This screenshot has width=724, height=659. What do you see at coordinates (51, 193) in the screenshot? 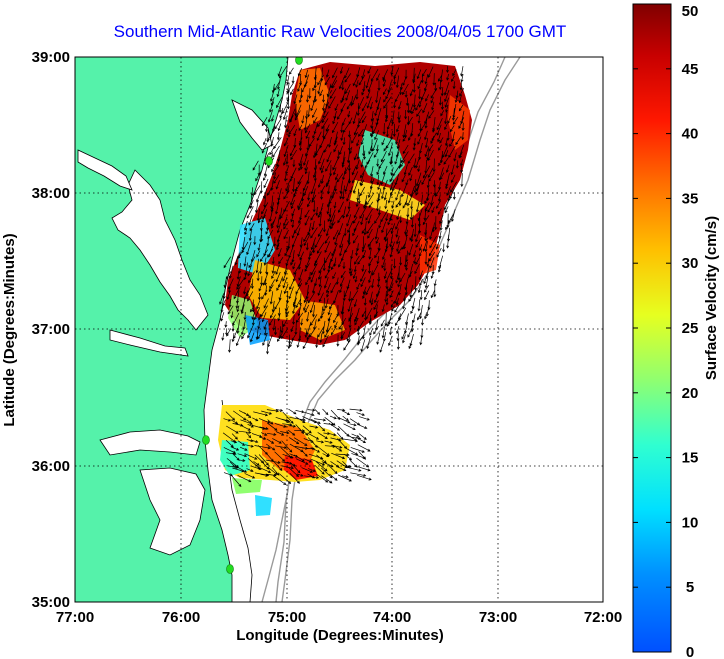
I see `y-tick-label: 38:00` at bounding box center [51, 193].